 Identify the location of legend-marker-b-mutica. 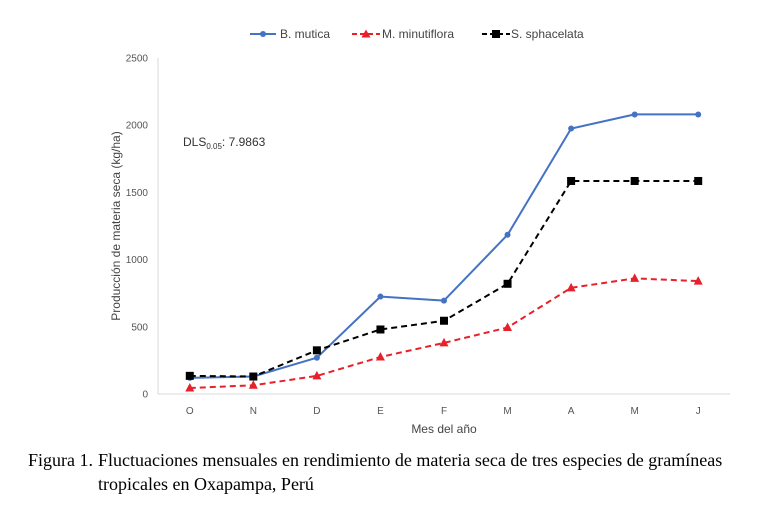
(263, 34).